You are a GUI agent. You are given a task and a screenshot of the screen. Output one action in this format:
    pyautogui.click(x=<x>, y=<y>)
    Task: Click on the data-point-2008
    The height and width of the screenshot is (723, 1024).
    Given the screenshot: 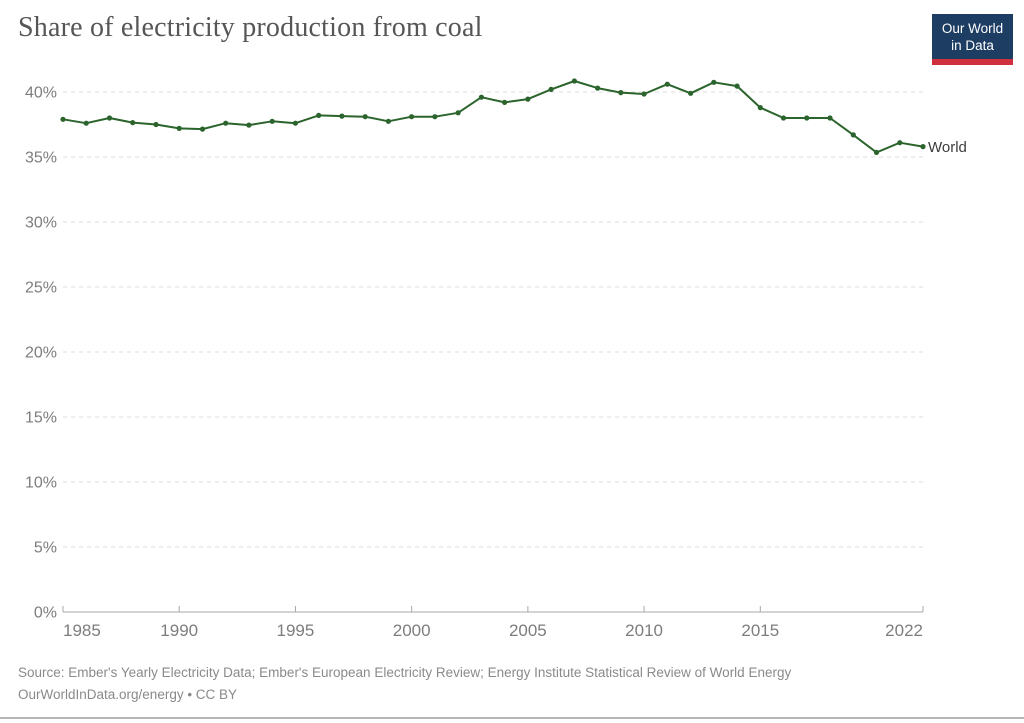 What is the action you would take?
    pyautogui.click(x=598, y=88)
    